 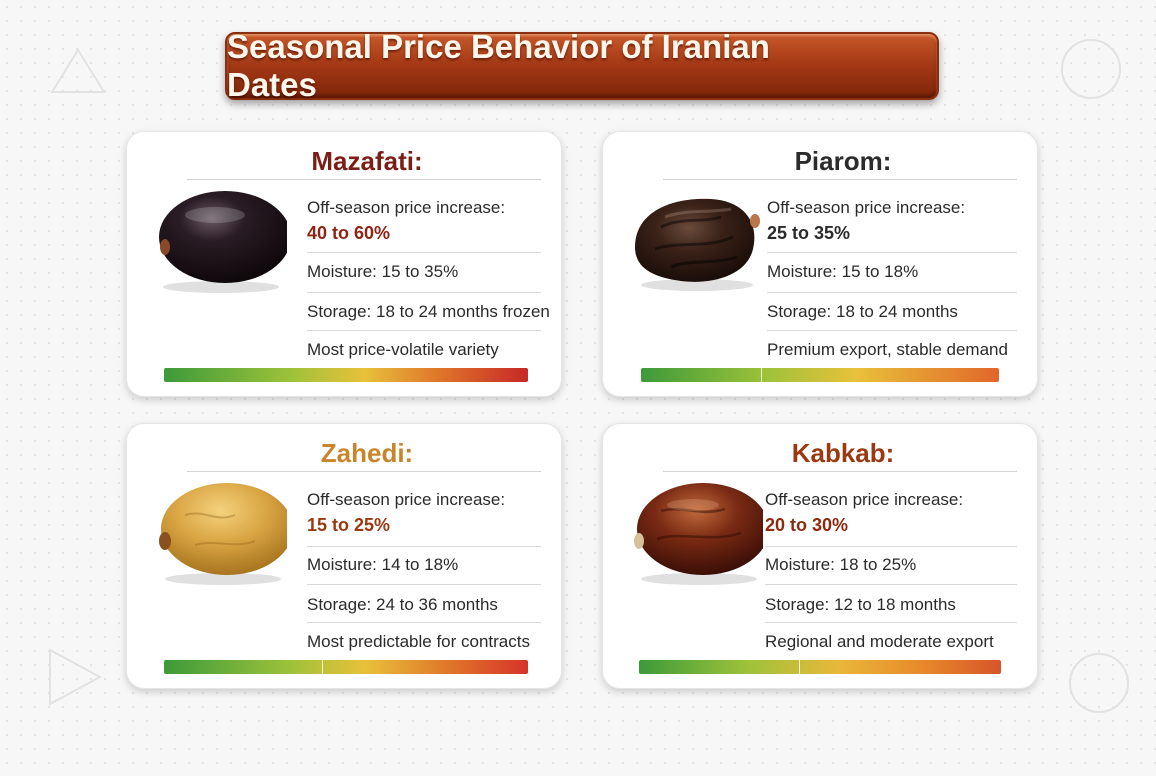 What do you see at coordinates (860, 604) in the screenshot?
I see `storage-text: Storage: 12 to 18 months` at bounding box center [860, 604].